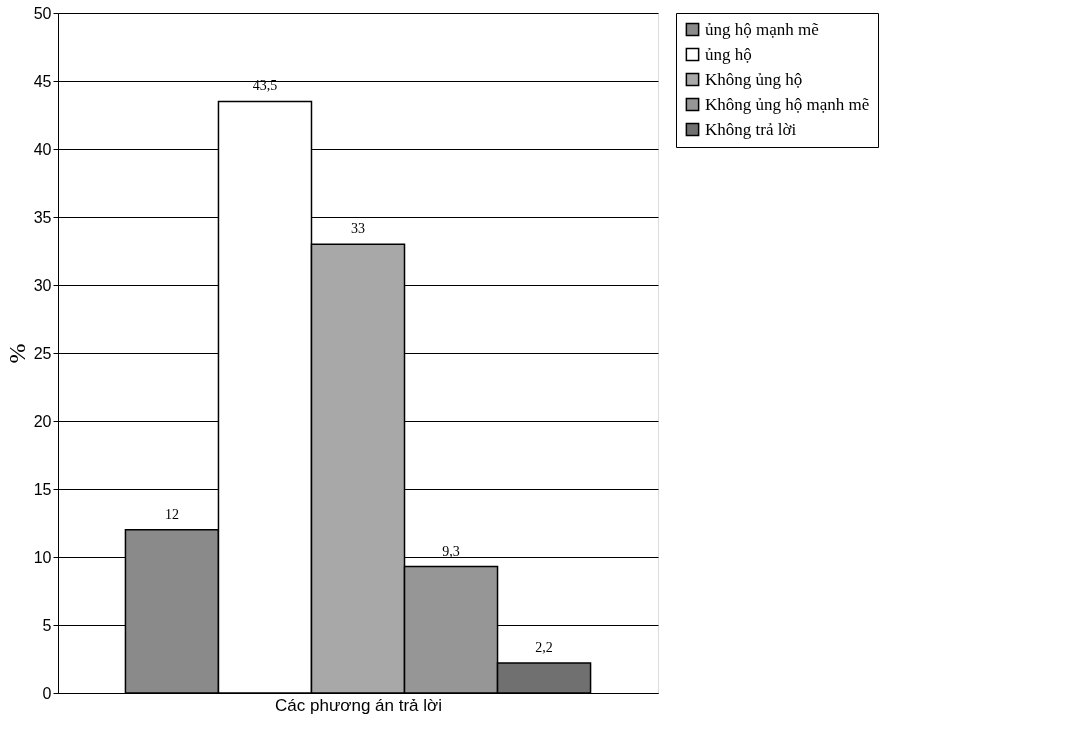 The image size is (1067, 754). Describe the element at coordinates (42, 489) in the screenshot. I see `y-tick-label: 15` at that location.